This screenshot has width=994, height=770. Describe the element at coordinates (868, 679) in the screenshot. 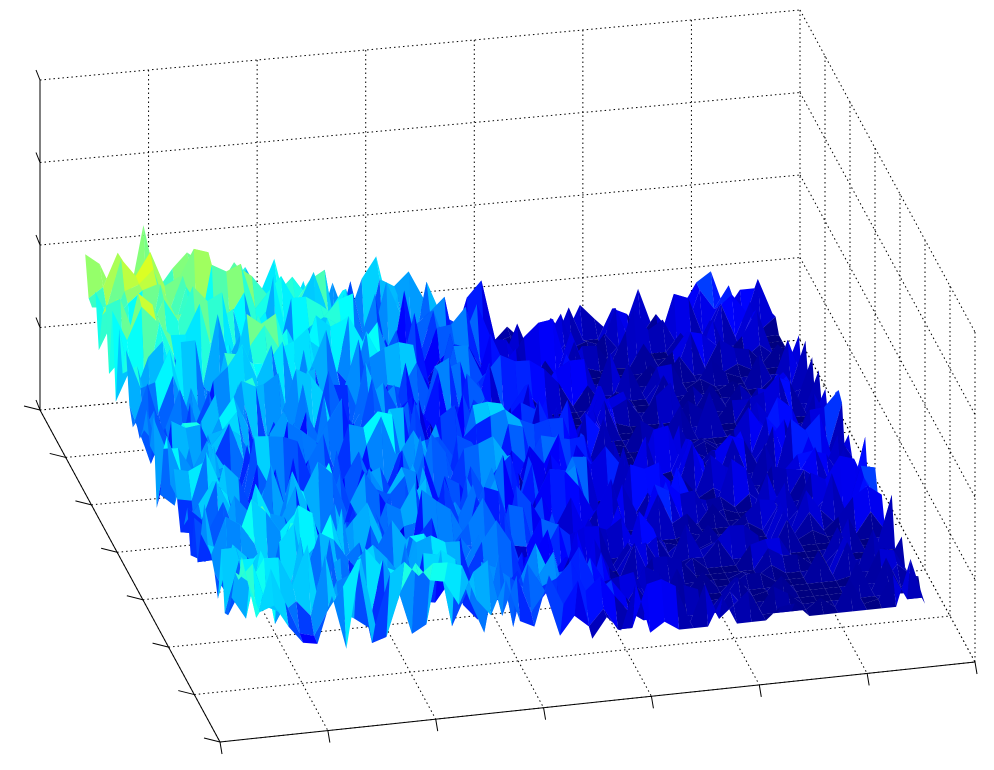

I see `y-axis-tick` at that location.